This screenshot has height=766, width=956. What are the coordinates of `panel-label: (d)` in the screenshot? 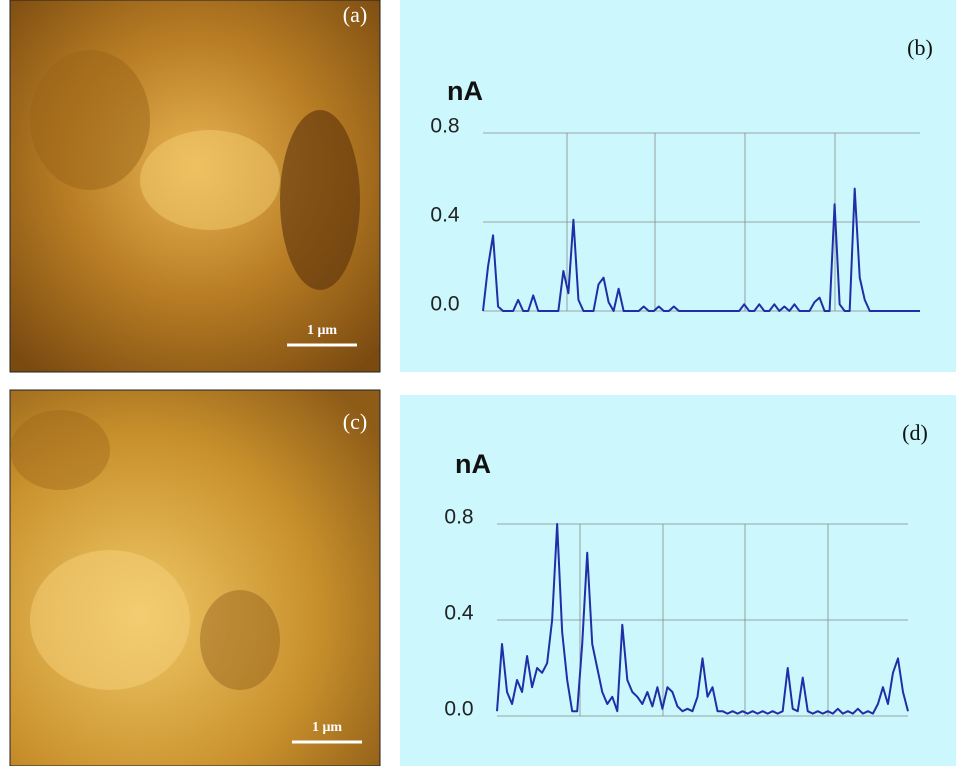 It's located at (915, 432).